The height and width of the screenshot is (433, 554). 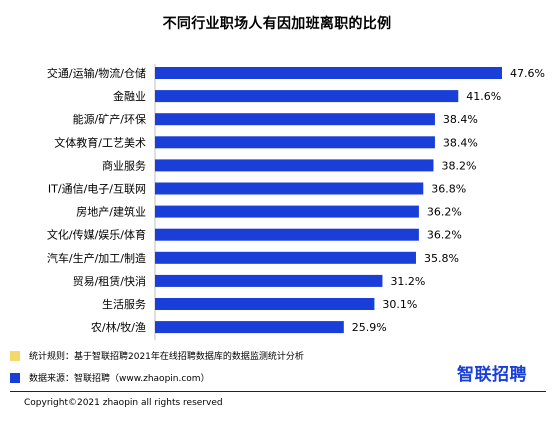 I want to click on category-label: 商业服务, so click(x=124, y=165).